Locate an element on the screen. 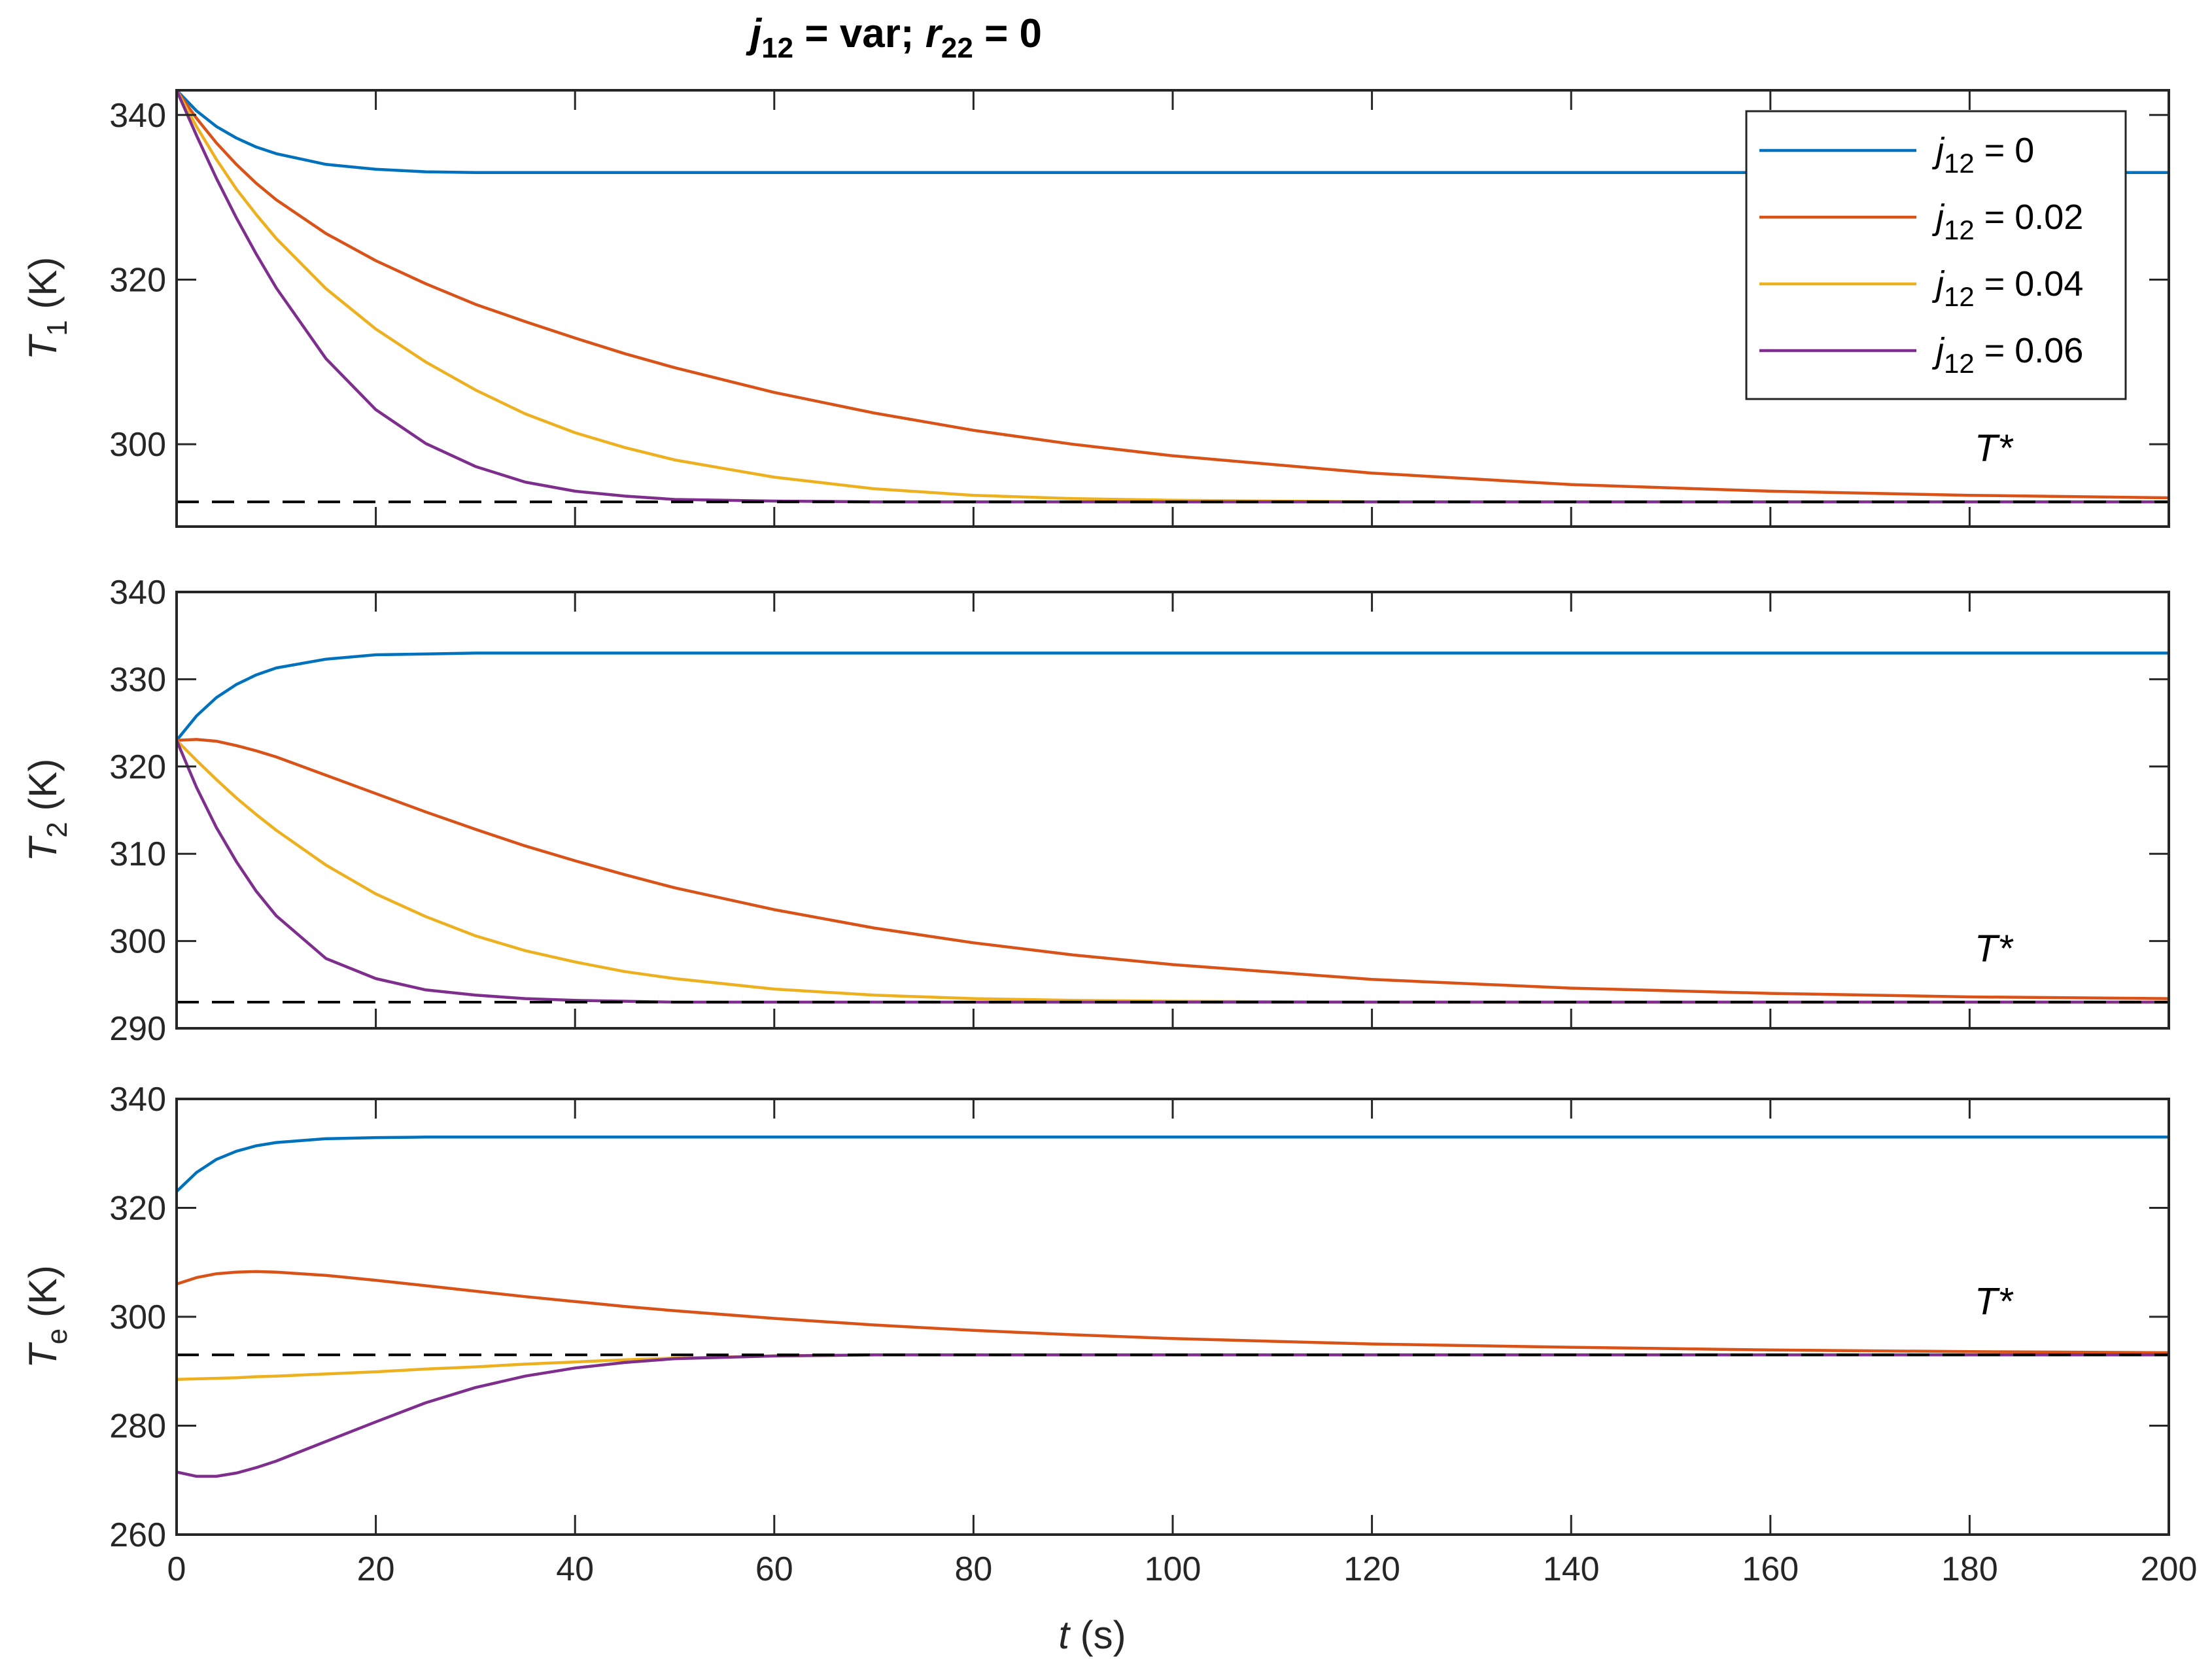 Image resolution: width=2212 pixels, height=1670 pixels. x-axis-label: t (s) is located at coordinates (1092, 1635).